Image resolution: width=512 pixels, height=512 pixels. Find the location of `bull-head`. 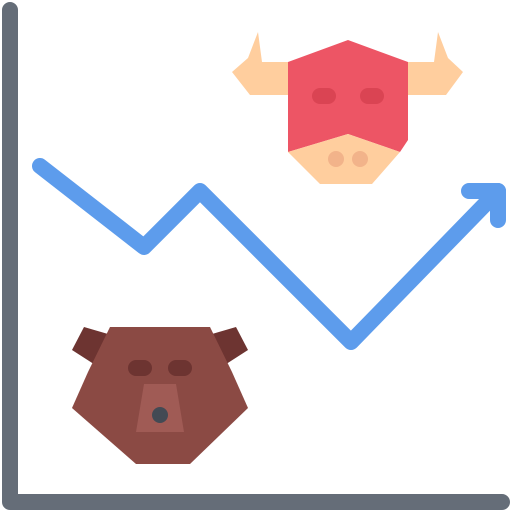

bull-head is located at coordinates (348, 96).